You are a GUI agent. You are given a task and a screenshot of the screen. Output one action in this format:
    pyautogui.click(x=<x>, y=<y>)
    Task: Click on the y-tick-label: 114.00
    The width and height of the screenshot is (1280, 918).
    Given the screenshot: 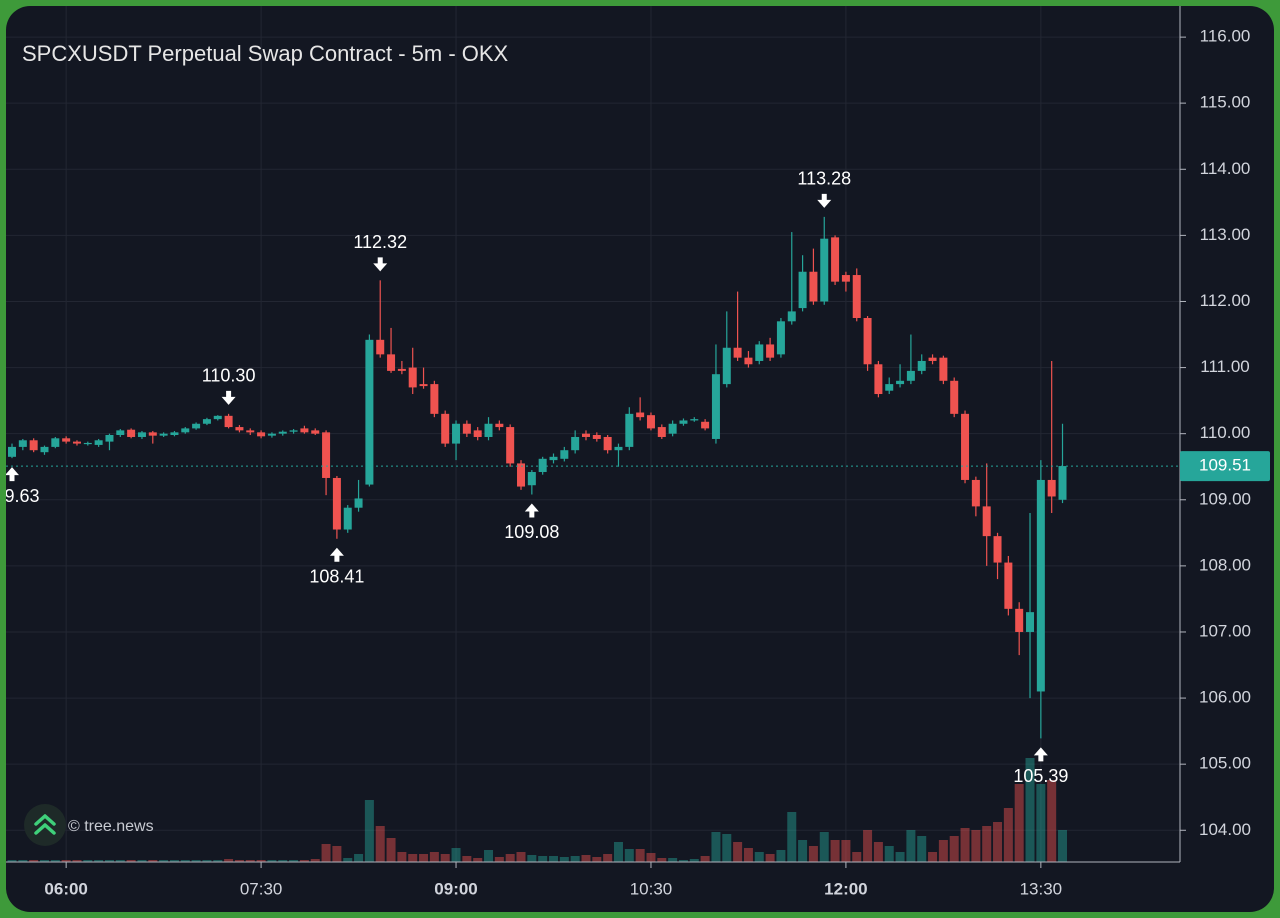 What is the action you would take?
    pyautogui.click(x=1225, y=168)
    